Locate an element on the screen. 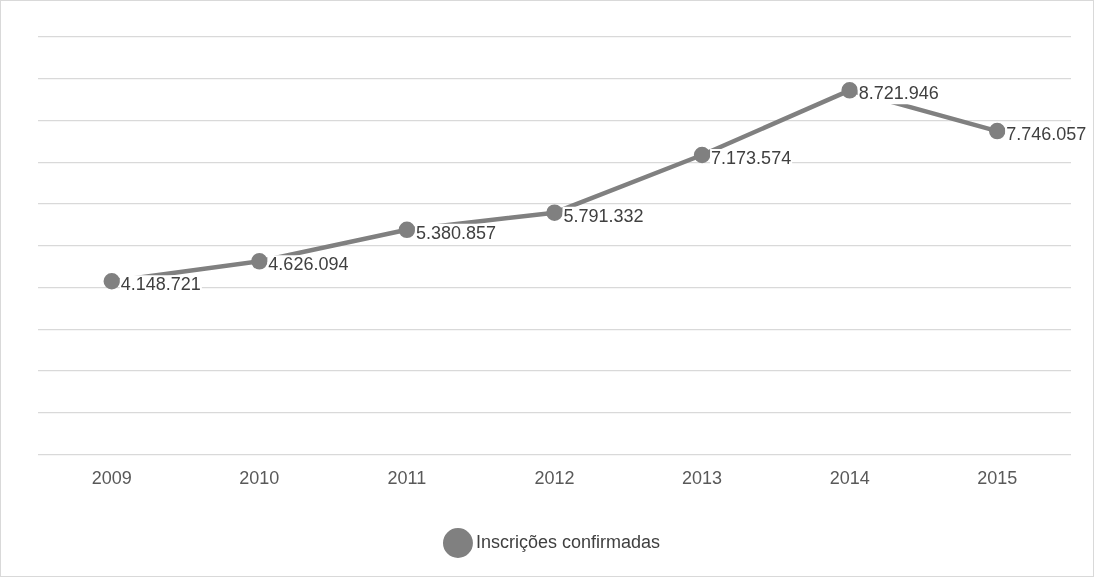  x-tick-label: 2011 is located at coordinates (407, 478).